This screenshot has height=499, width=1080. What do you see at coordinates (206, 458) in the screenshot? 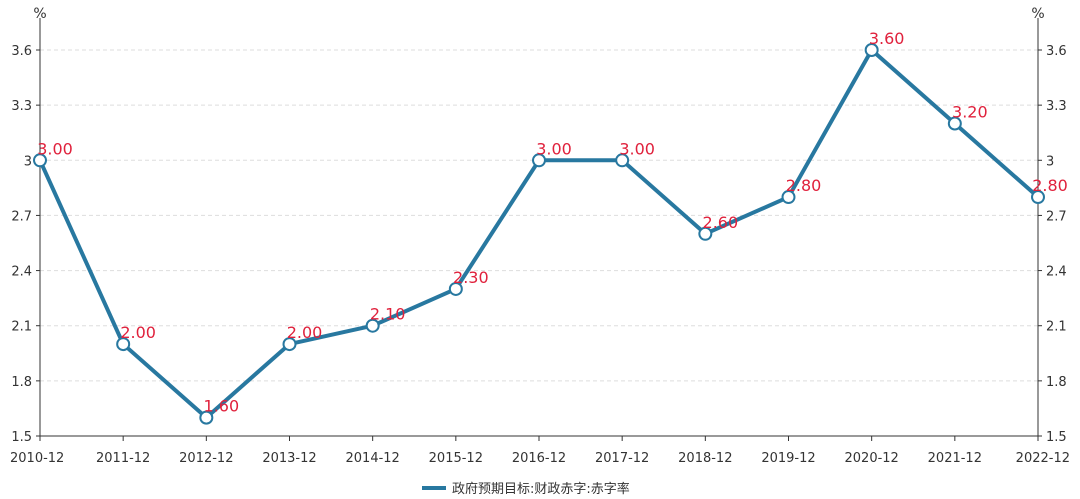
I see `x-axis-tick-label: 2012-12` at bounding box center [206, 458].